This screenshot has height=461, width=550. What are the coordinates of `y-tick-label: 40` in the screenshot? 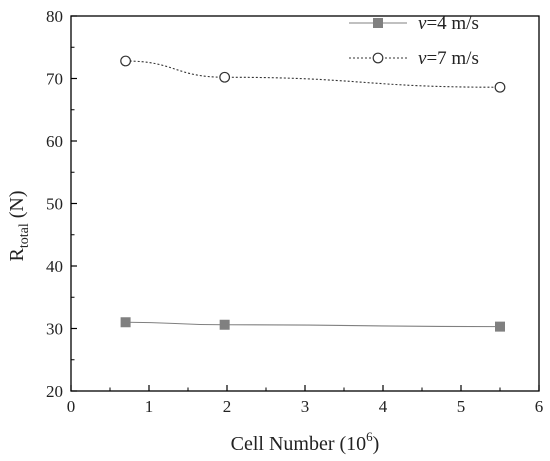 It's located at (54, 266).